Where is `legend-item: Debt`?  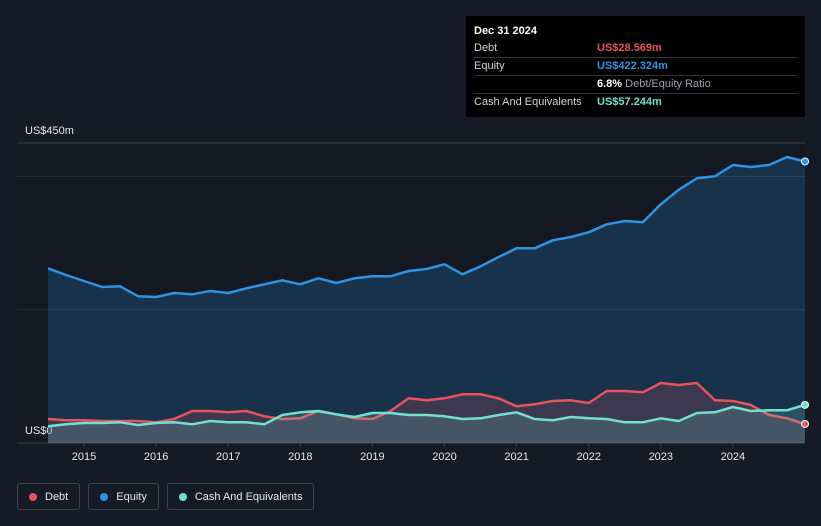
legend-item: Debt is located at coordinates (49, 496).